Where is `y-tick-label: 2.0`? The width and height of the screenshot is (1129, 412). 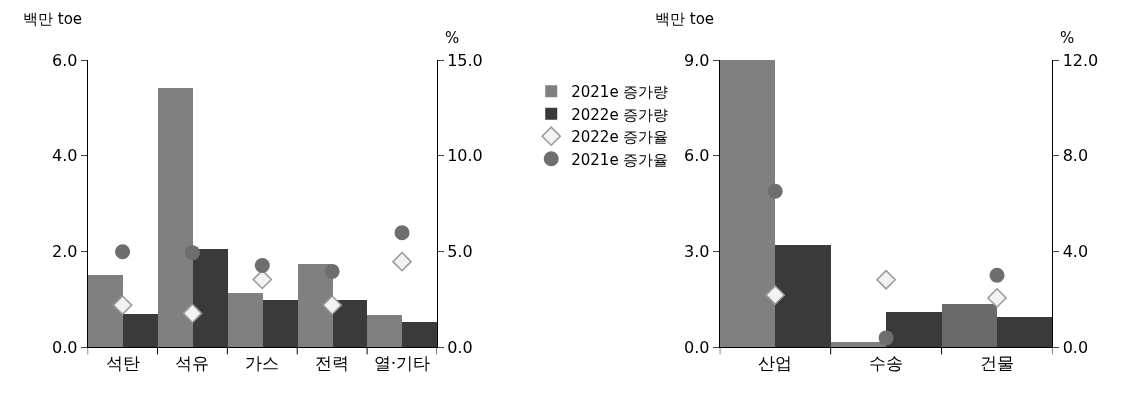
y-tick-label: 2.0 is located at coordinates (64, 252).